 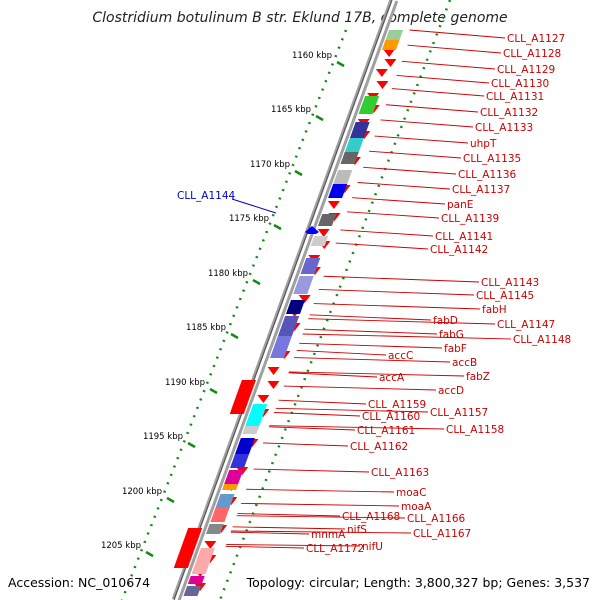 What do you see at coordinates (442, 534) in the screenshot?
I see `gene-label: CLL_A1167` at bounding box center [442, 534].